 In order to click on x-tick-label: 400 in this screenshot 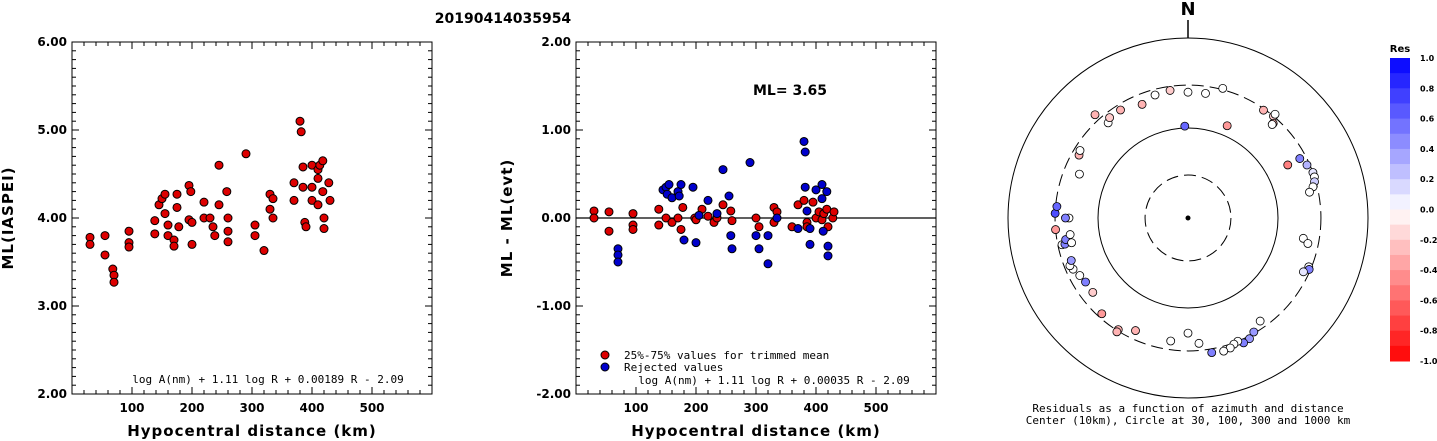, I will do `click(815, 408)`.